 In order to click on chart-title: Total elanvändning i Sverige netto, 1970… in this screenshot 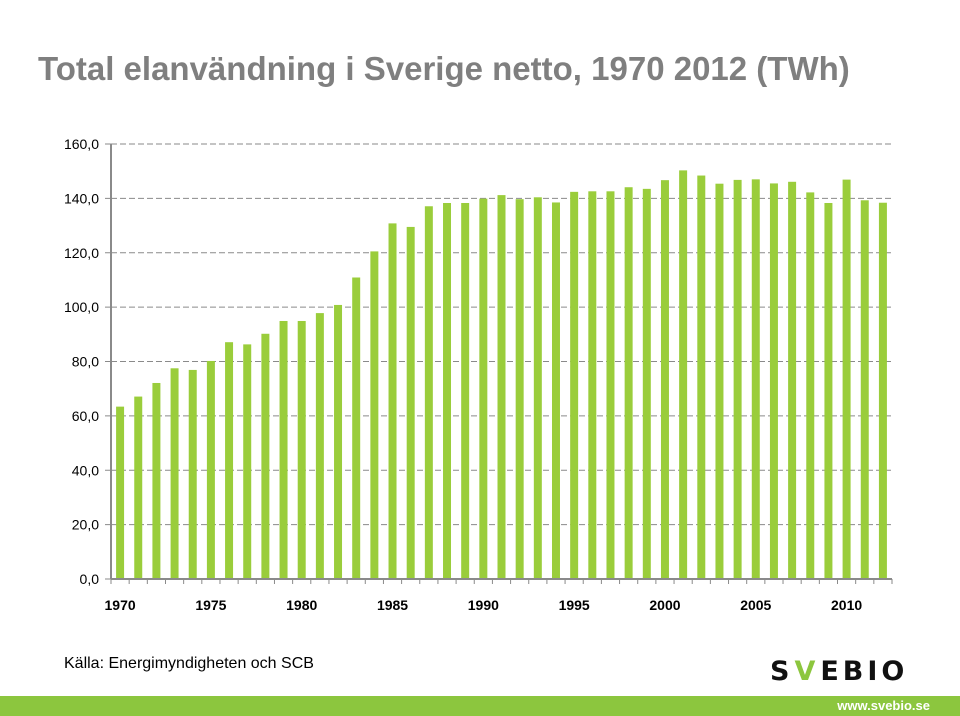, I will do `click(444, 68)`.